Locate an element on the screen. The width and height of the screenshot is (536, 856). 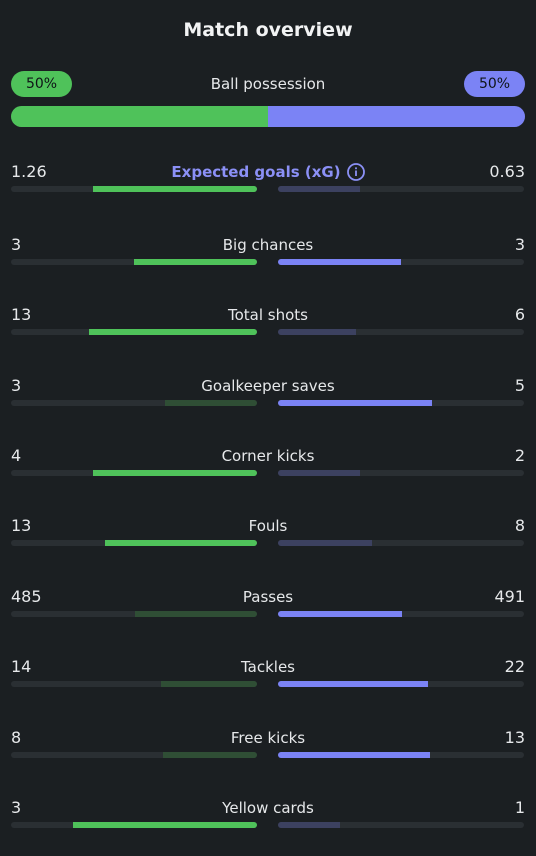
stat-label: Total shots is located at coordinates (268, 315).